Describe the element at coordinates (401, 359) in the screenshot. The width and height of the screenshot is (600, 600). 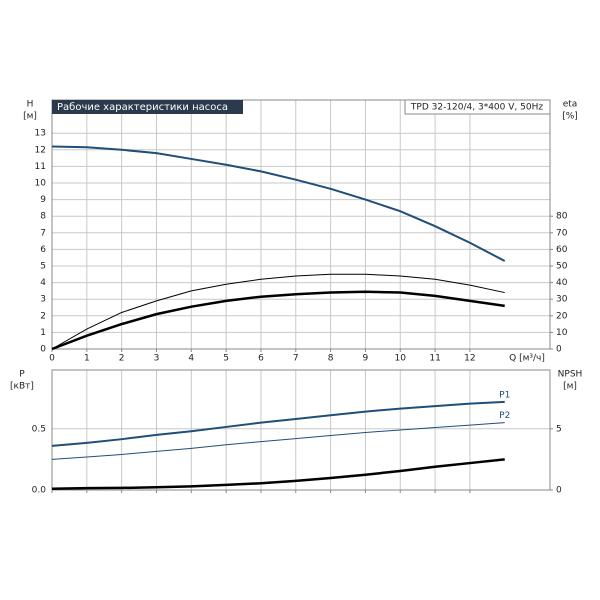
I see `x-tick-label: 10` at that location.